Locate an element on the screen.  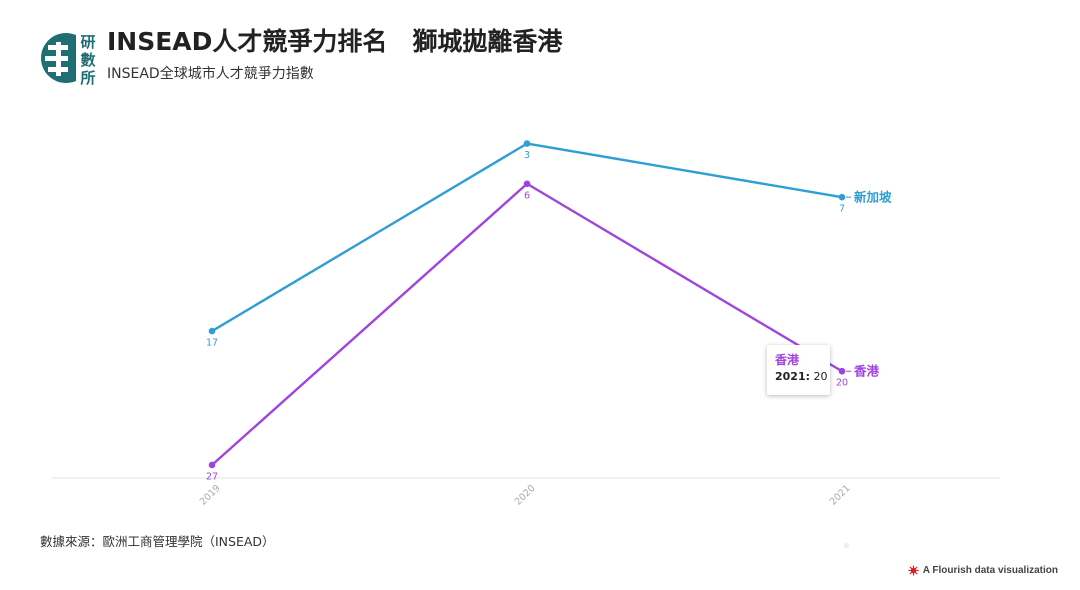
chart-title: INSEAD人才競爭力排名 獅城拋離香港 is located at coordinates (335, 41).